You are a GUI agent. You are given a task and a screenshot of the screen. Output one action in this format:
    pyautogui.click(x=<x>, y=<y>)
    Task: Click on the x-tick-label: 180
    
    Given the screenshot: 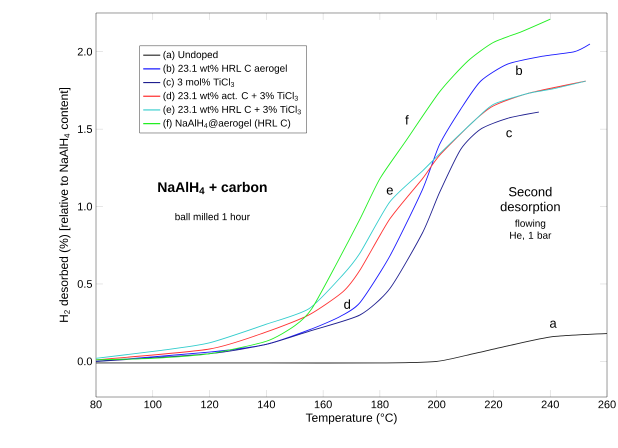 What is the action you would take?
    pyautogui.click(x=380, y=404)
    